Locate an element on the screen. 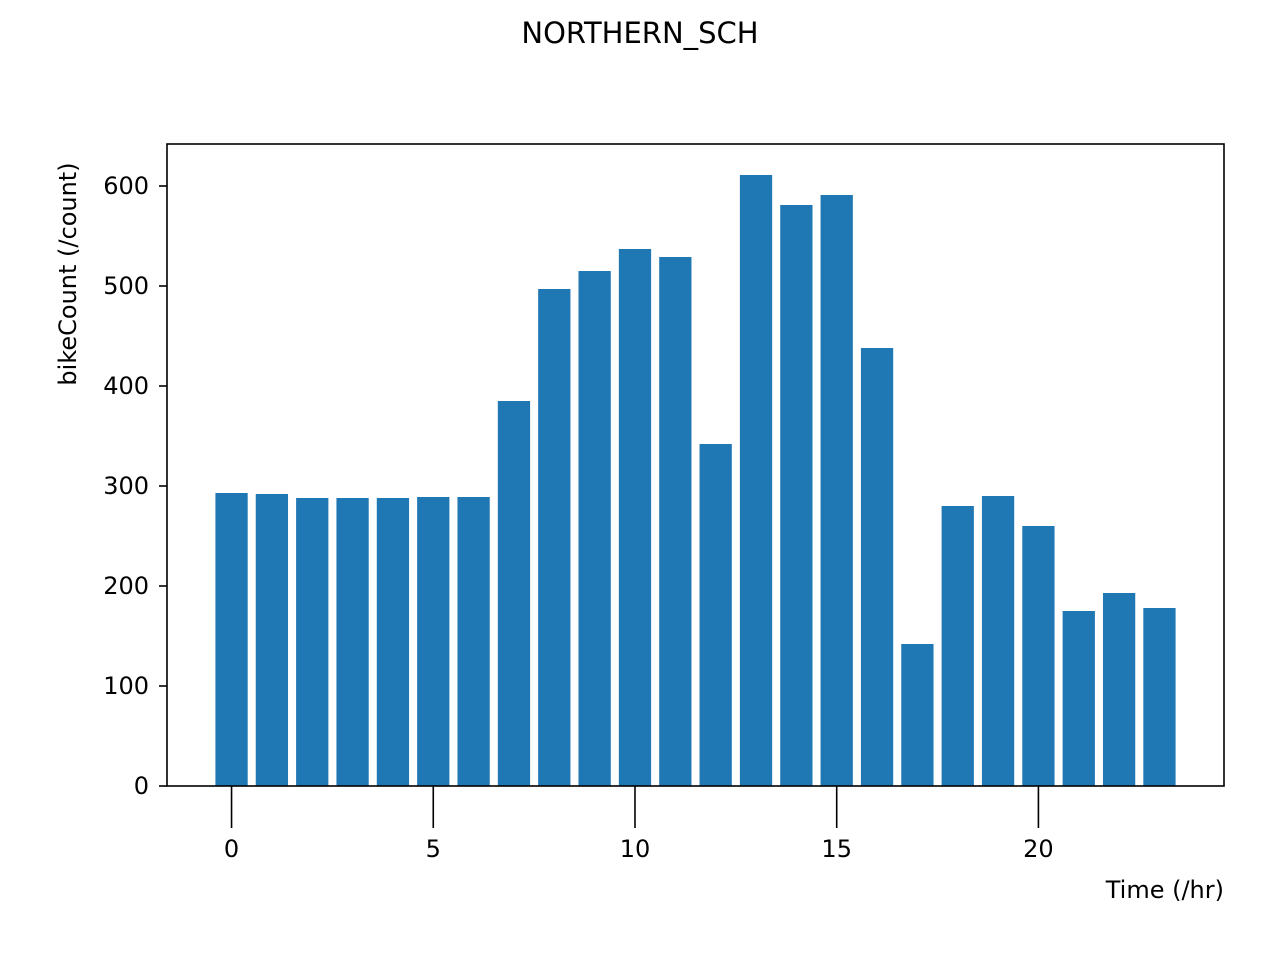 The image size is (1280, 960). y-axis-label: bikeCount (/count) is located at coordinates (68, 273).